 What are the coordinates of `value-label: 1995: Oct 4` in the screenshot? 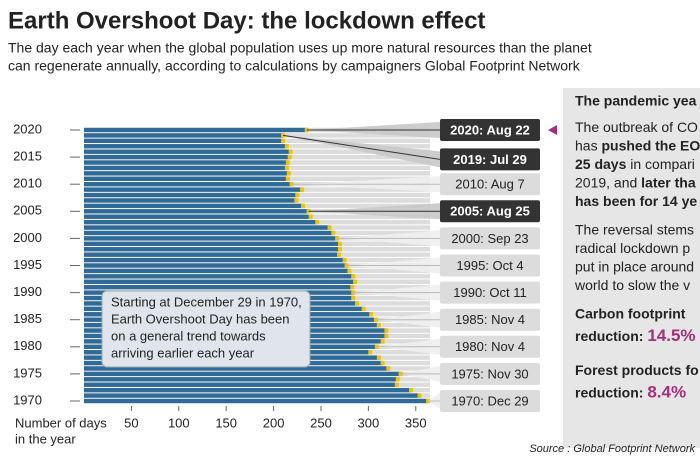 It's located at (489, 265).